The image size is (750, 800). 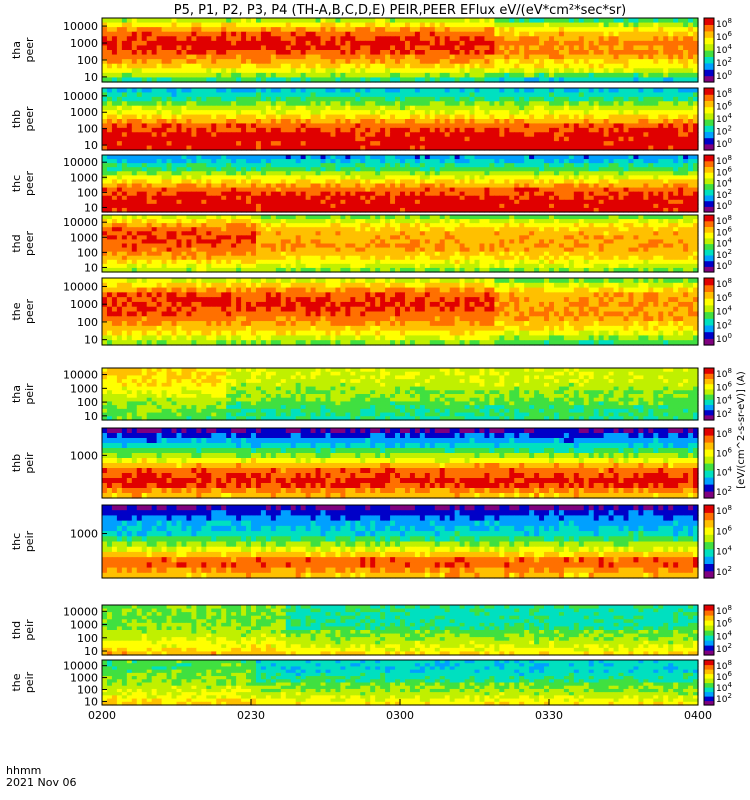 What do you see at coordinates (251, 715) in the screenshot?
I see `time-tick-label: 0230` at bounding box center [251, 715].